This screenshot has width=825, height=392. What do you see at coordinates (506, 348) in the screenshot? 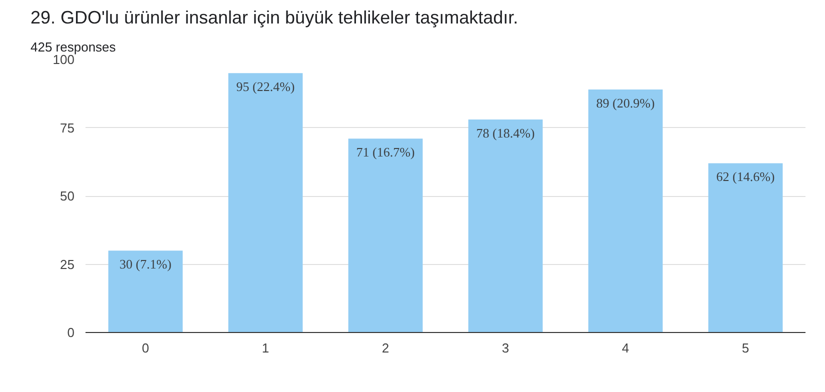
I see `x-tick-label: 3` at bounding box center [506, 348].